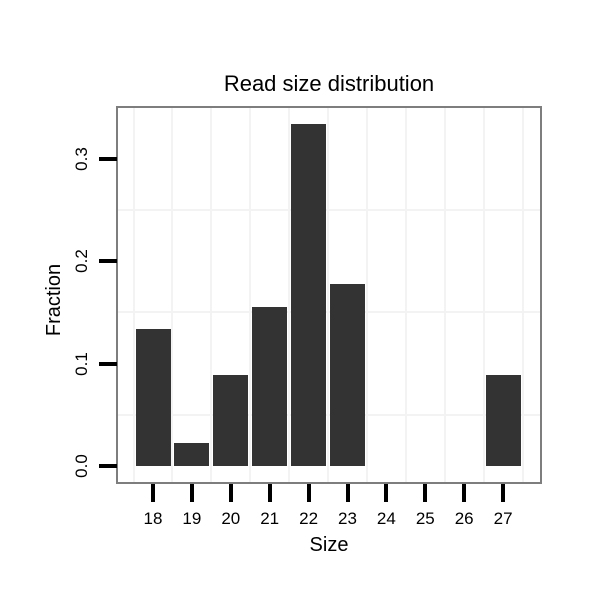  What do you see at coordinates (464, 518) in the screenshot?
I see `x-tick-label: 26` at bounding box center [464, 518].